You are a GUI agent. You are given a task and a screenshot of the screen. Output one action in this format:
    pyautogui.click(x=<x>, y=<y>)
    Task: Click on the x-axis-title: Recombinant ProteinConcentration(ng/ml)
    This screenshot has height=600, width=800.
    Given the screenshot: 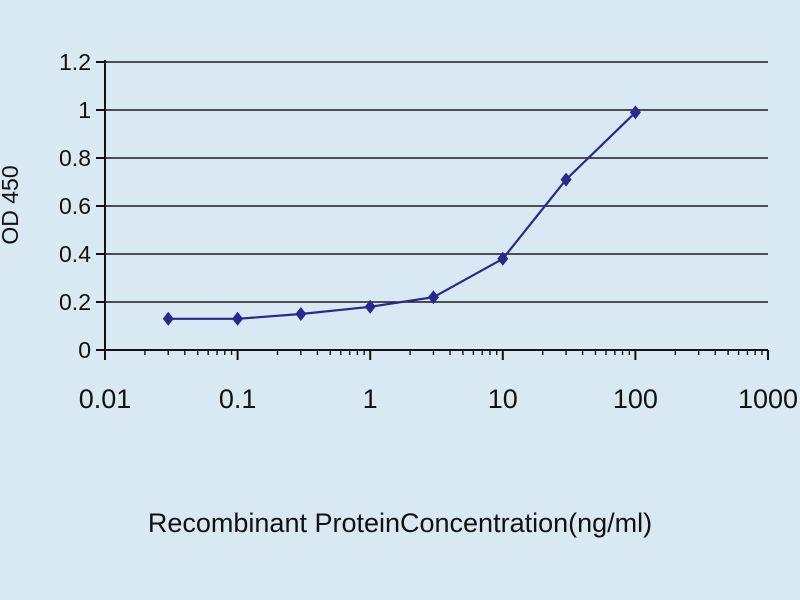 What is the action you would take?
    pyautogui.click(x=400, y=523)
    